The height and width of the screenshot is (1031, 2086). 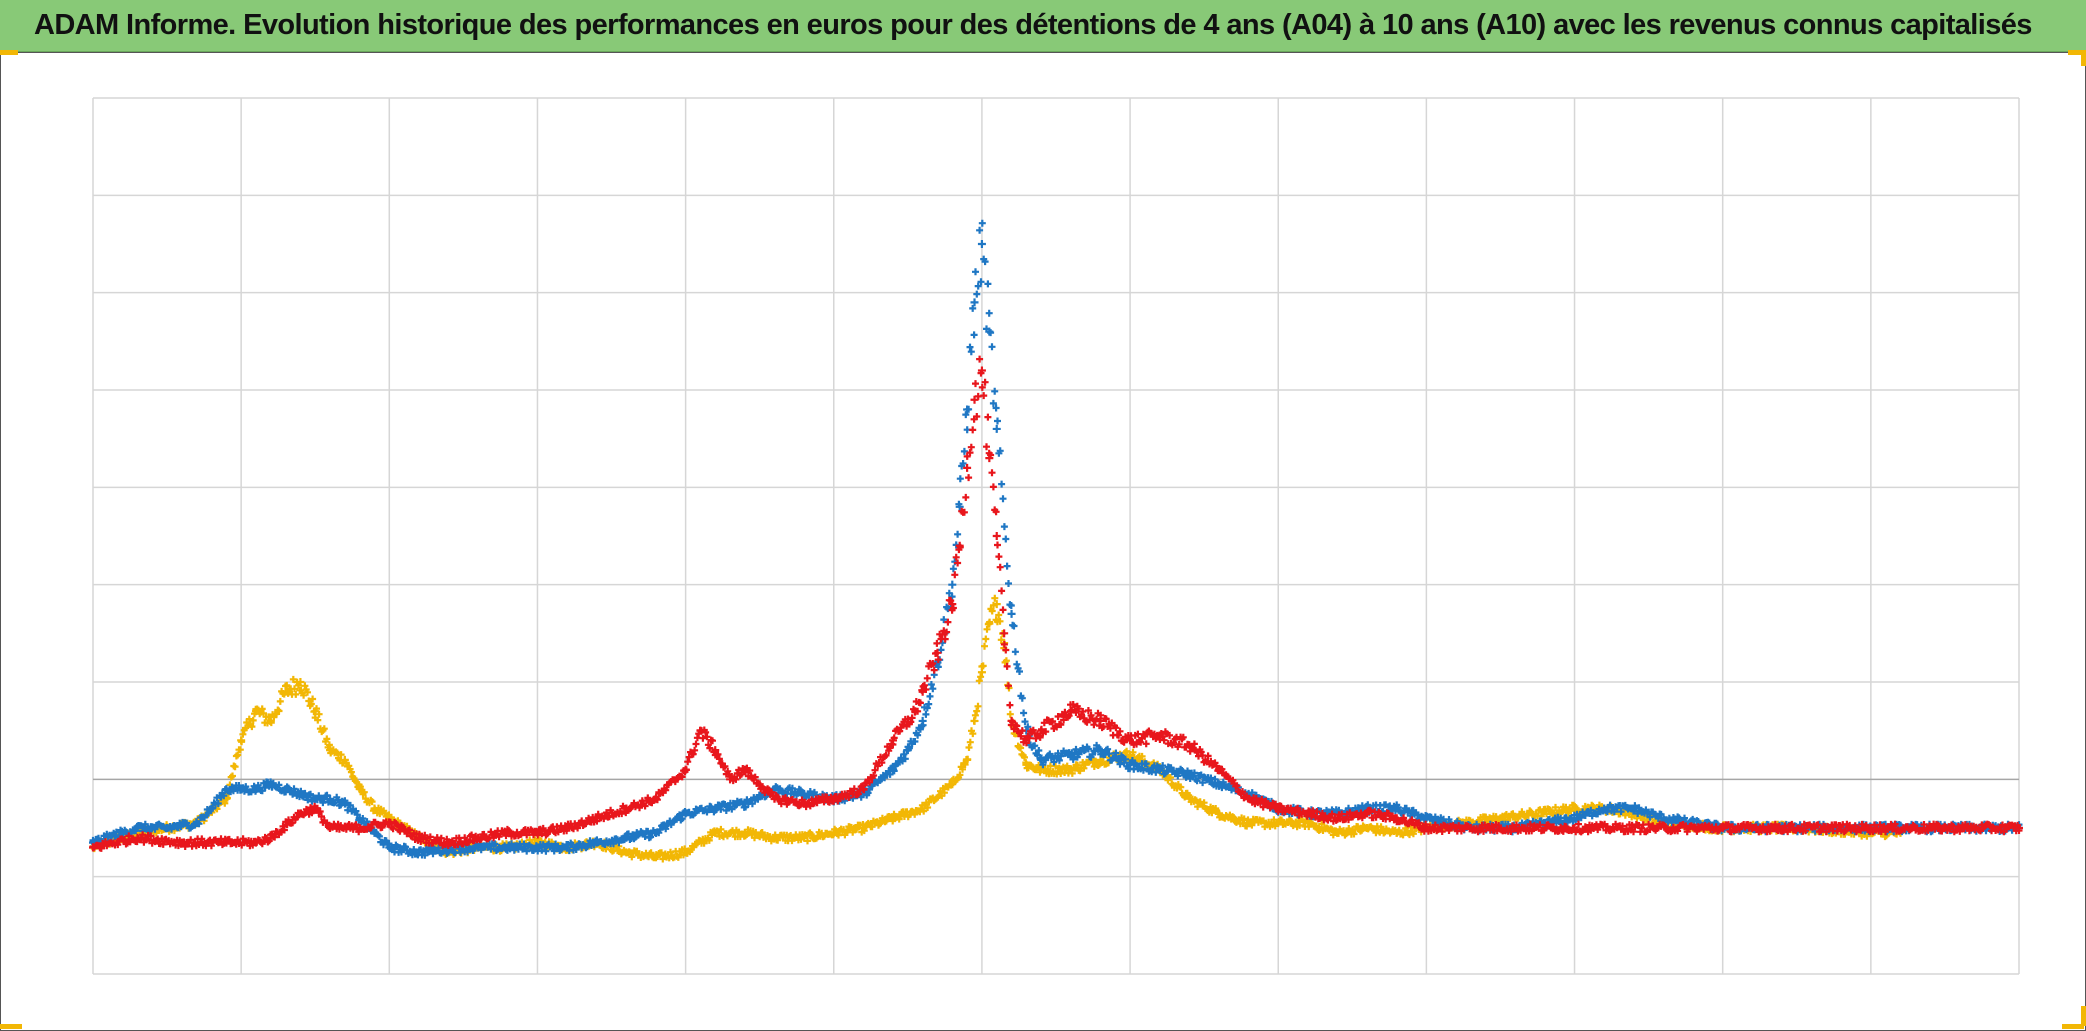 What do you see at coordinates (2073, 1026) in the screenshot?
I see `corner-marker-bottom-right` at bounding box center [2073, 1026].